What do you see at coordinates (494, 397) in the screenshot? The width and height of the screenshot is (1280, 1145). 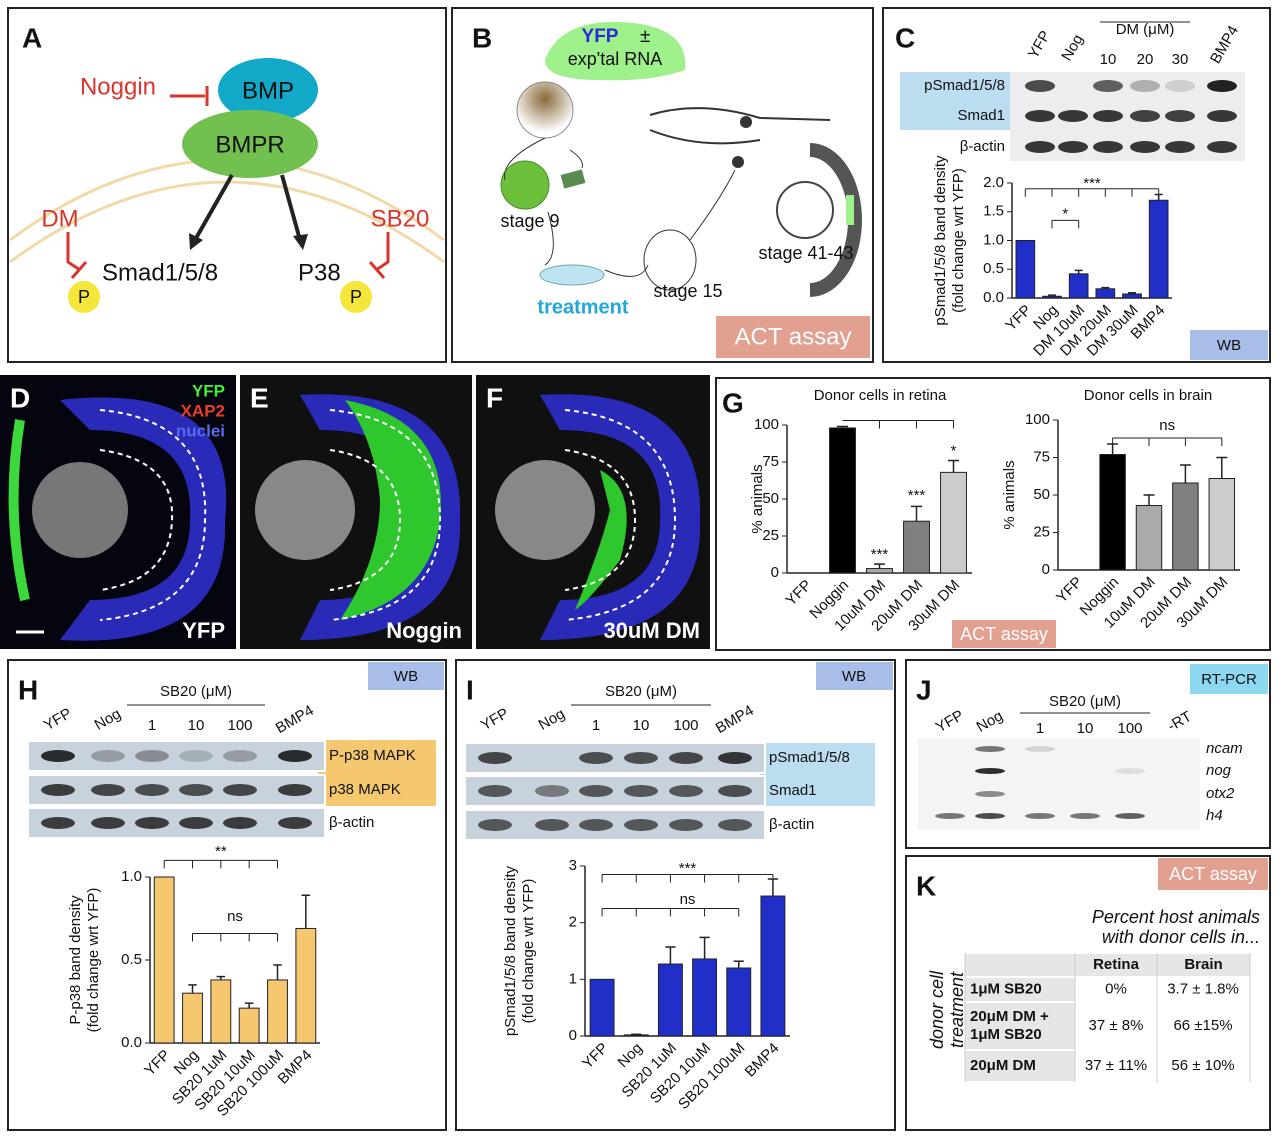 I see `panel-label: F` at bounding box center [494, 397].